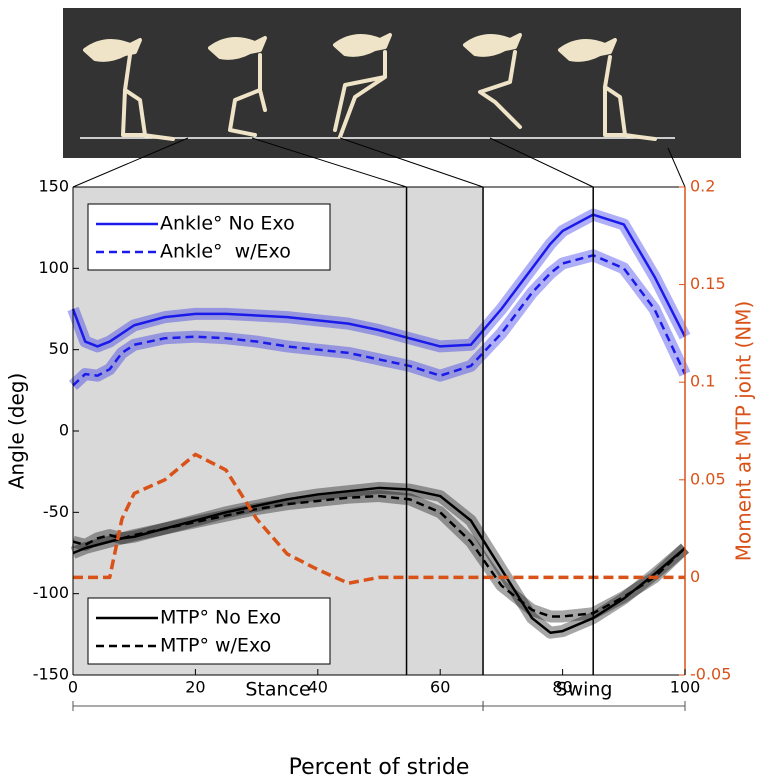 This screenshot has width=763, height=784. Describe the element at coordinates (710, 674) in the screenshot. I see `y2-tick-label: -0.05` at that location.